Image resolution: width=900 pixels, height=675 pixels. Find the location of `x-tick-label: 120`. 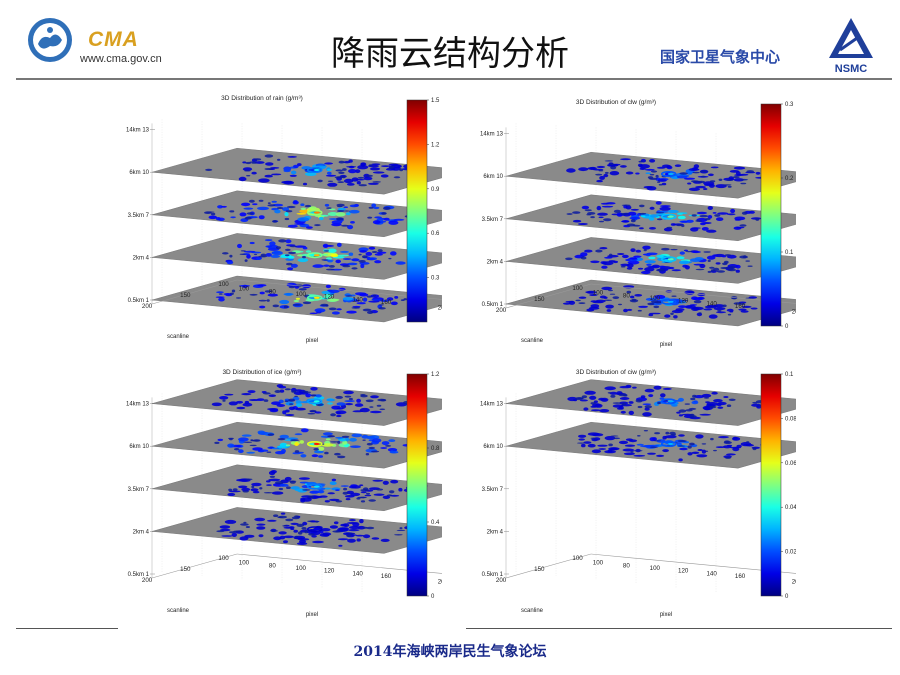

x-tick-label: 120 is located at coordinates (329, 571).